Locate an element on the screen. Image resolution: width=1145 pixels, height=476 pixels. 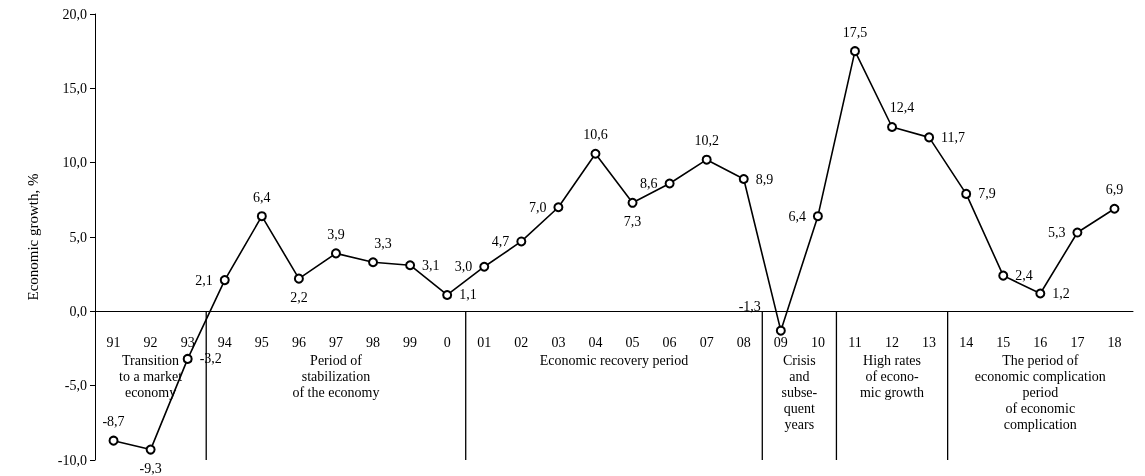
x-tick-label: 98 is located at coordinates (373, 342).